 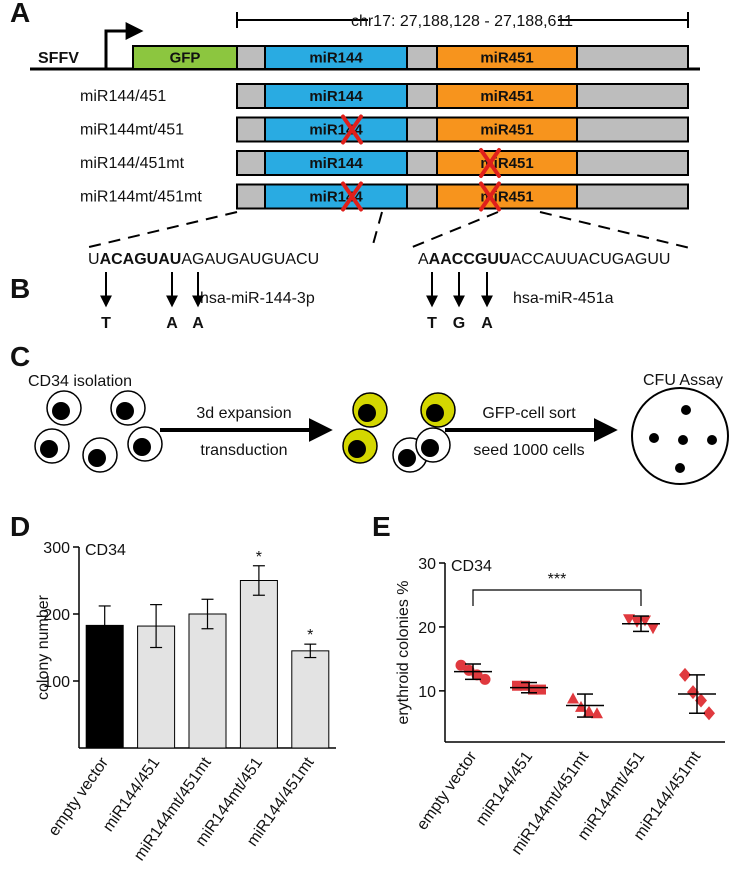 What do you see at coordinates (427, 692) in the screenshot?
I see `y-tick-label: 10` at bounding box center [427, 692].